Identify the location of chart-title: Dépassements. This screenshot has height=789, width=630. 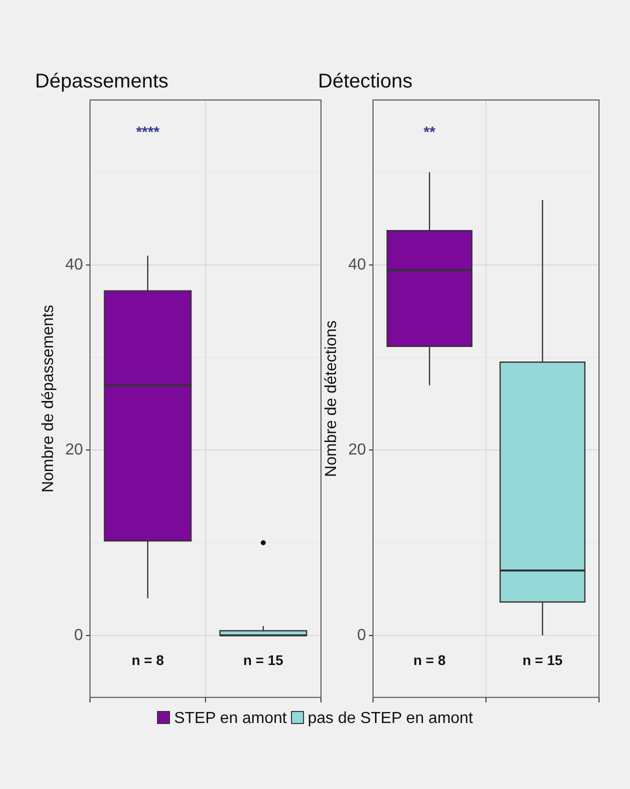
(101, 81).